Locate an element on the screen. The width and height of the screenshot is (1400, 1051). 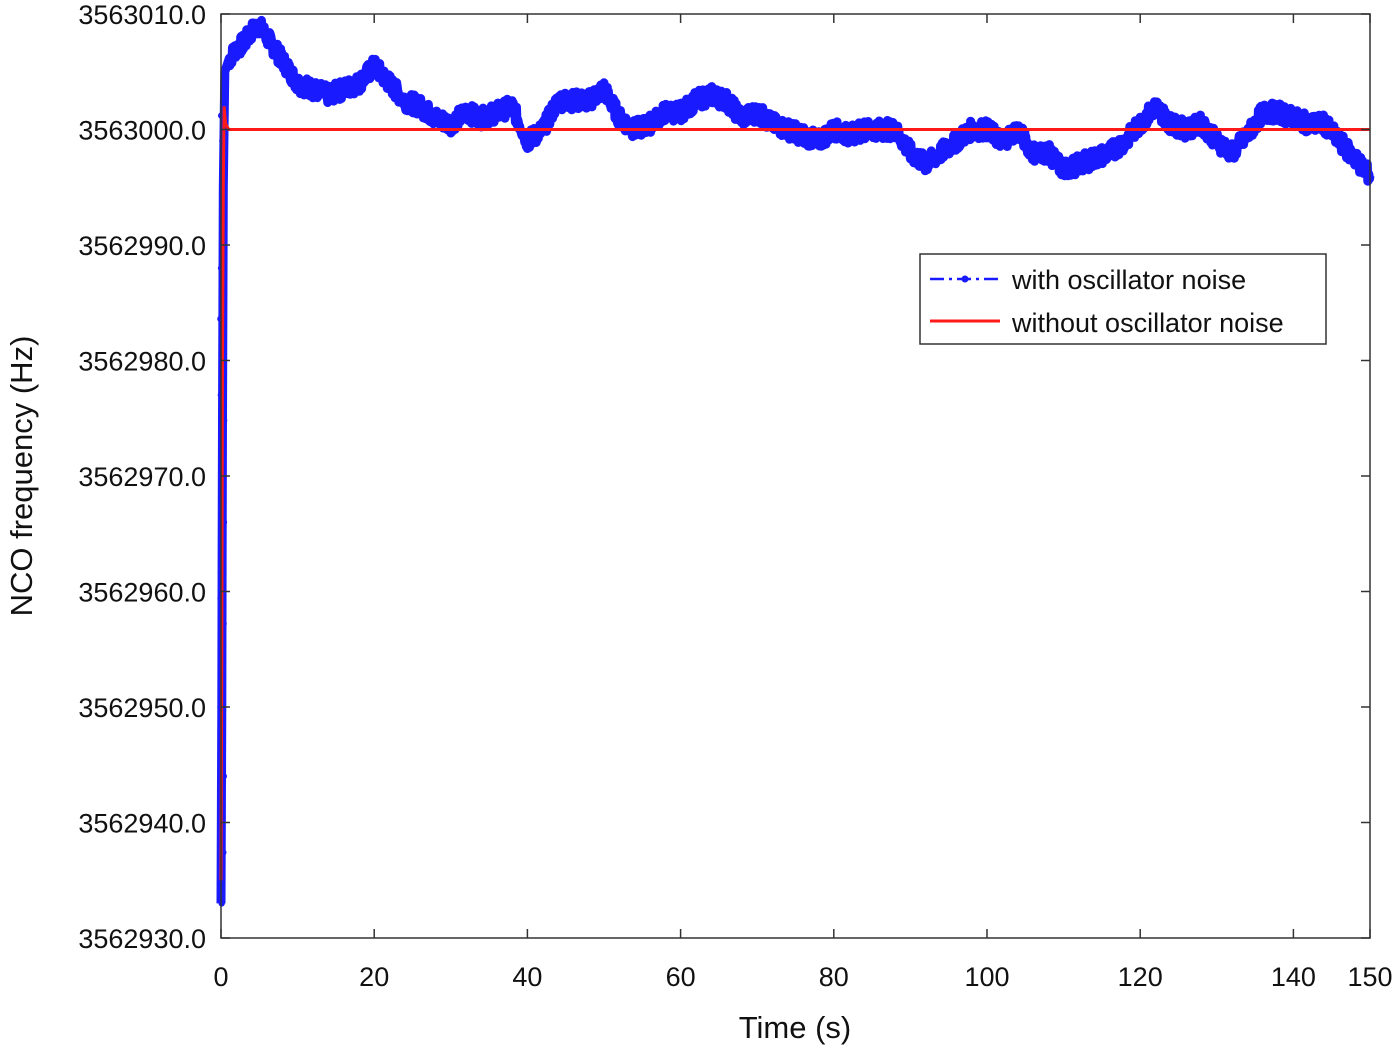
x-tick-label: 40 is located at coordinates (527, 977).